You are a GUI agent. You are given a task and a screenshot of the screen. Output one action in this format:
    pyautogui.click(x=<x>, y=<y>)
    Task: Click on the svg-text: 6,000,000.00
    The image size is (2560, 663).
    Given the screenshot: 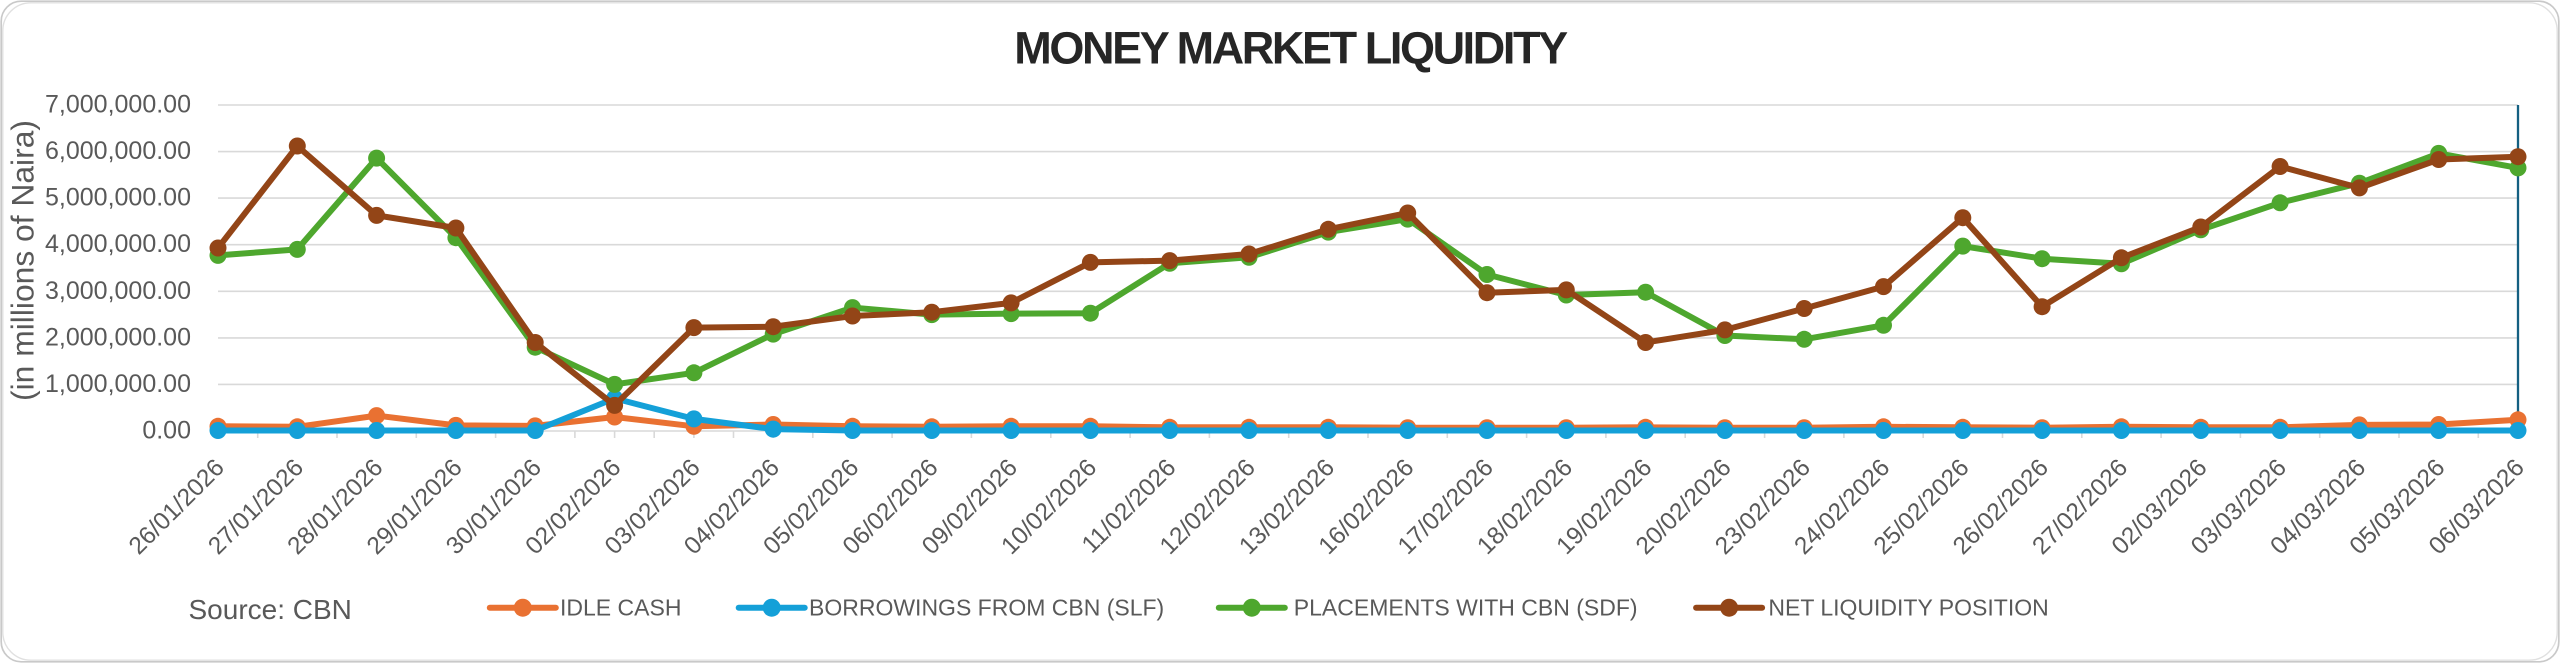 What is the action you would take?
    pyautogui.click(x=118, y=151)
    